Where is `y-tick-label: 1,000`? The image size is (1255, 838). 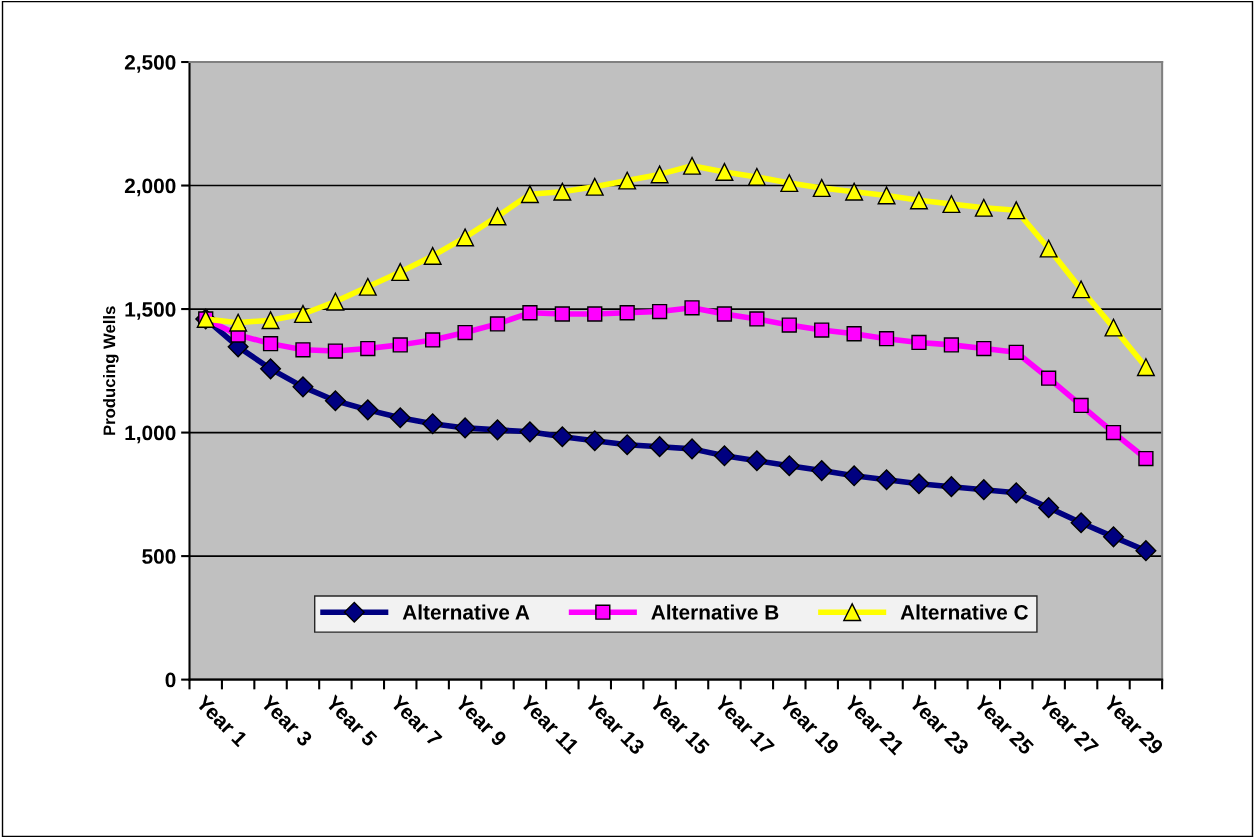
y-tick-label: 1,000 is located at coordinates (150, 434).